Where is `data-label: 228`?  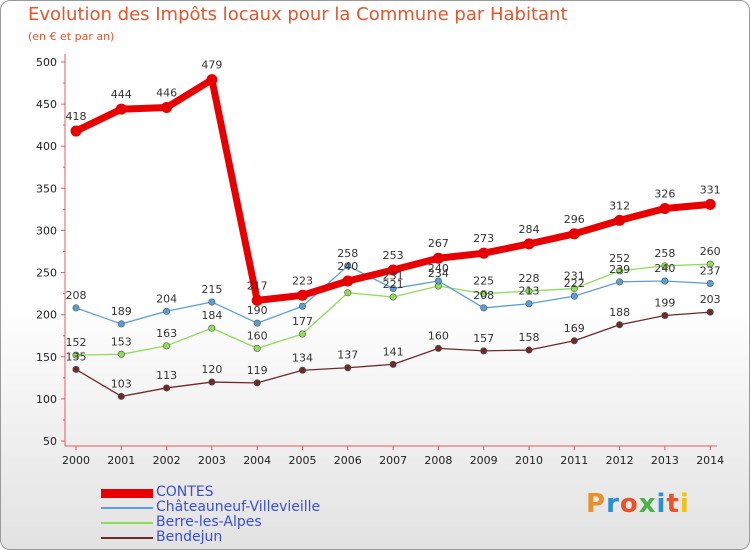 data-label: 228 is located at coordinates (529, 278).